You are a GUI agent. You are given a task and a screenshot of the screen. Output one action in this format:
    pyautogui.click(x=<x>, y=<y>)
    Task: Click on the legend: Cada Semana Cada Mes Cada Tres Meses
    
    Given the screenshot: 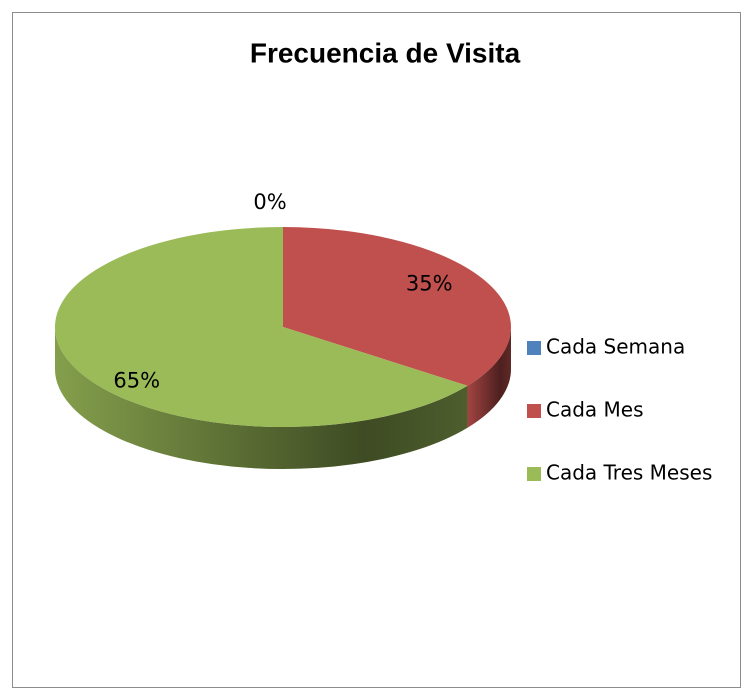 What is the action you would take?
    pyautogui.click(x=619, y=410)
    